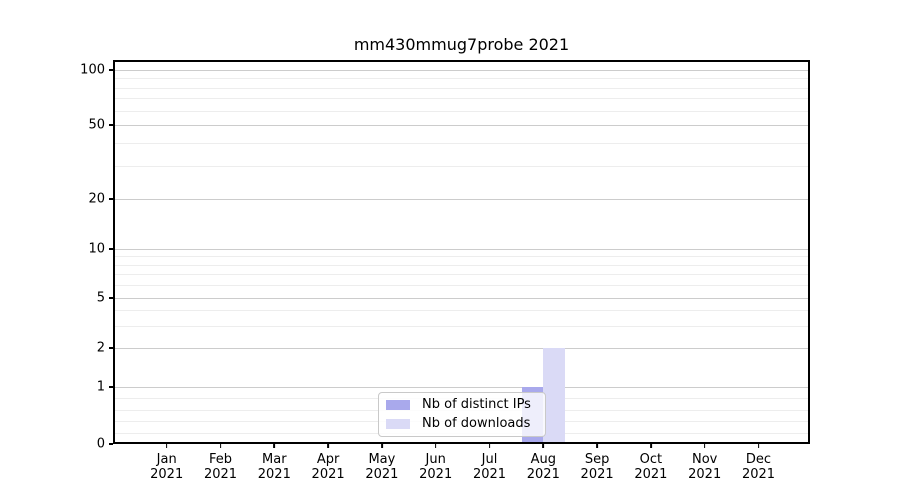 The width and height of the screenshot is (900, 500). What do you see at coordinates (543, 446) in the screenshot?
I see `x-tick-aug` at bounding box center [543, 446].